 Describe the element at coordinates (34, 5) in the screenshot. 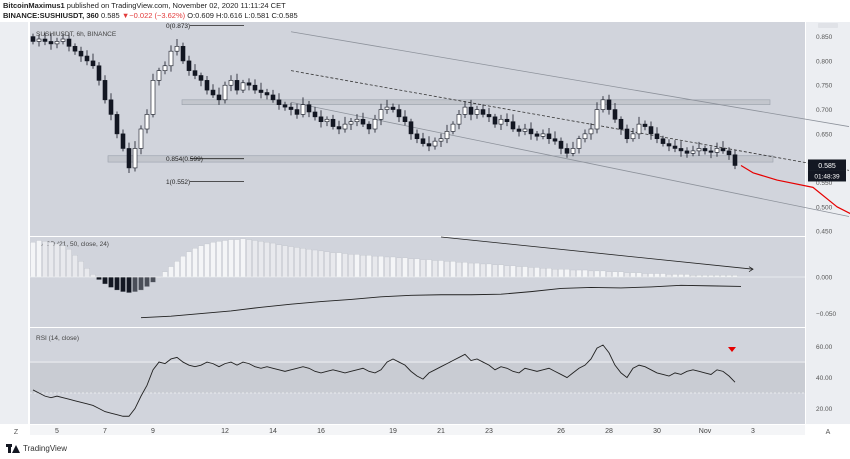

I see `author-name: BitcoinMaximus1` at that location.